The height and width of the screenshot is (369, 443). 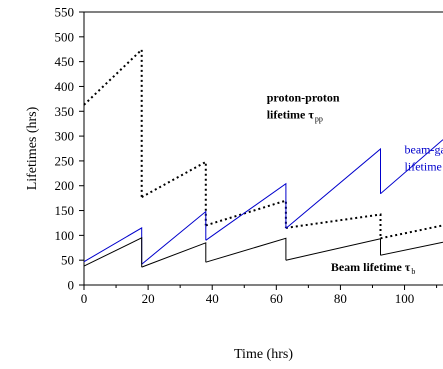 I want to click on annotation-1-line: proton-proton, so click(x=303, y=97).